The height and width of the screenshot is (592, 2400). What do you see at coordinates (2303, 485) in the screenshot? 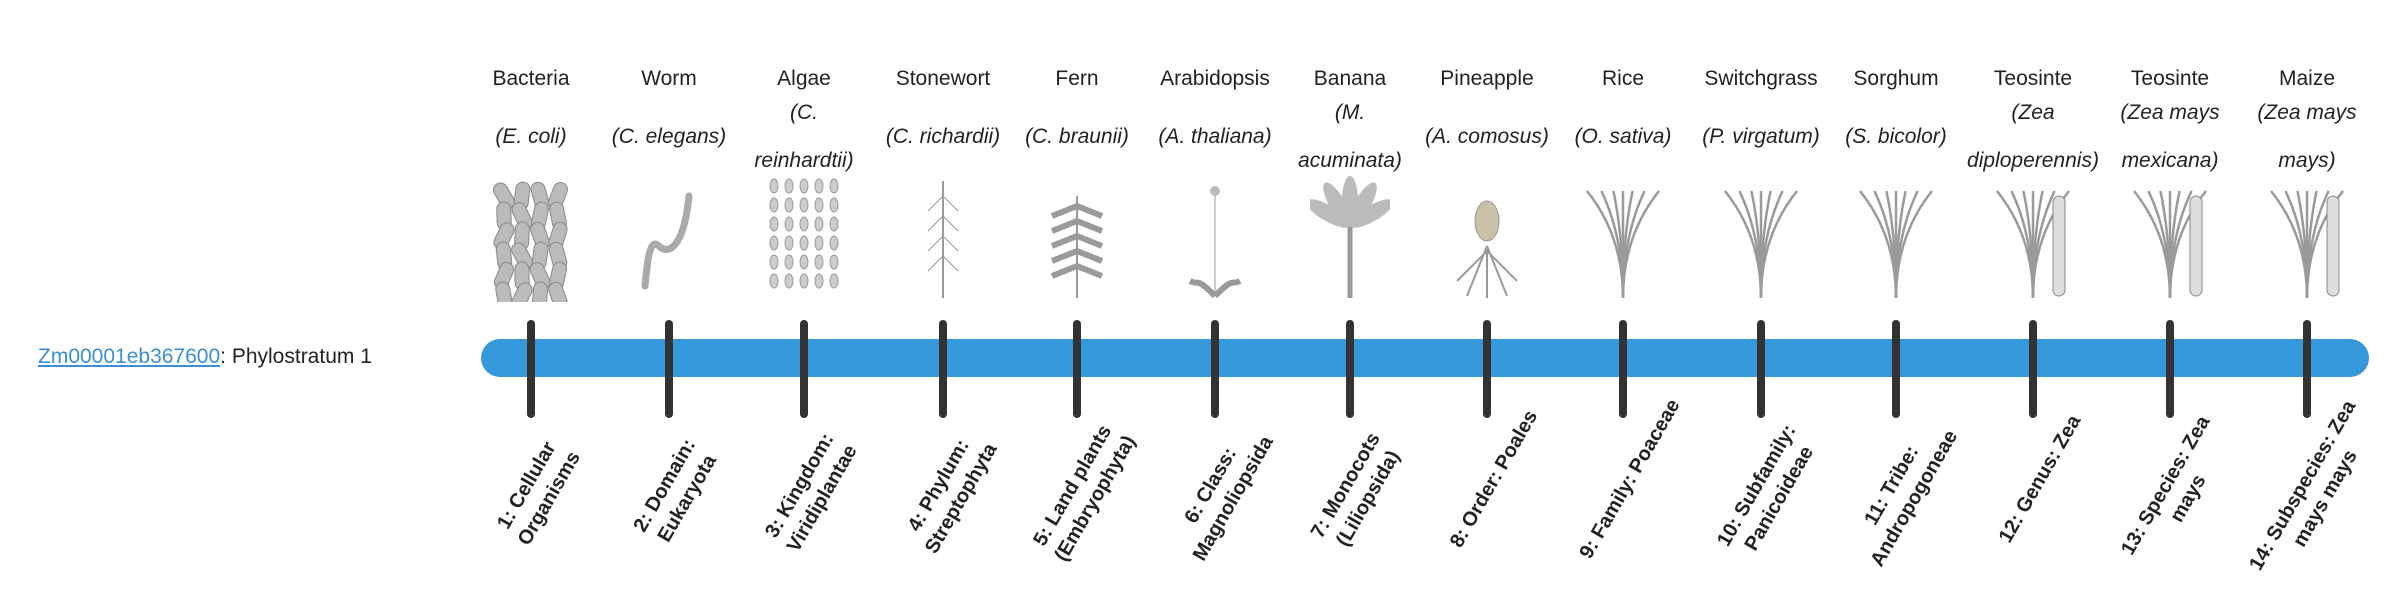
I see `rank-label: 14: Subspecies: Zea mays mays` at bounding box center [2303, 485].